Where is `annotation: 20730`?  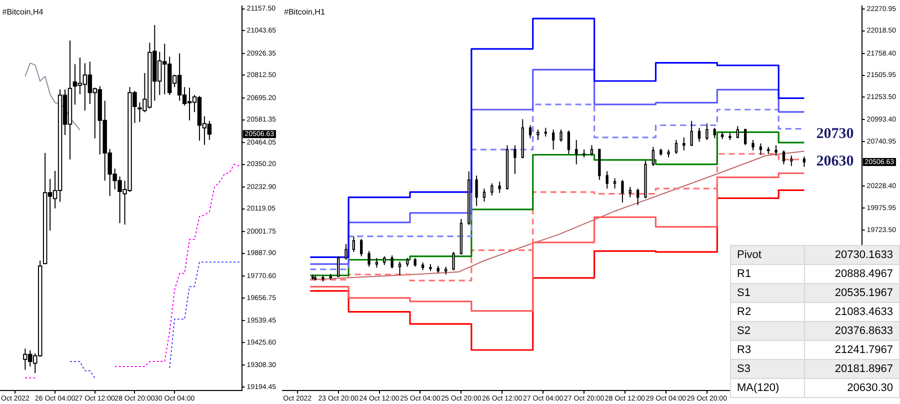 annotation: 20730 is located at coordinates (835, 134).